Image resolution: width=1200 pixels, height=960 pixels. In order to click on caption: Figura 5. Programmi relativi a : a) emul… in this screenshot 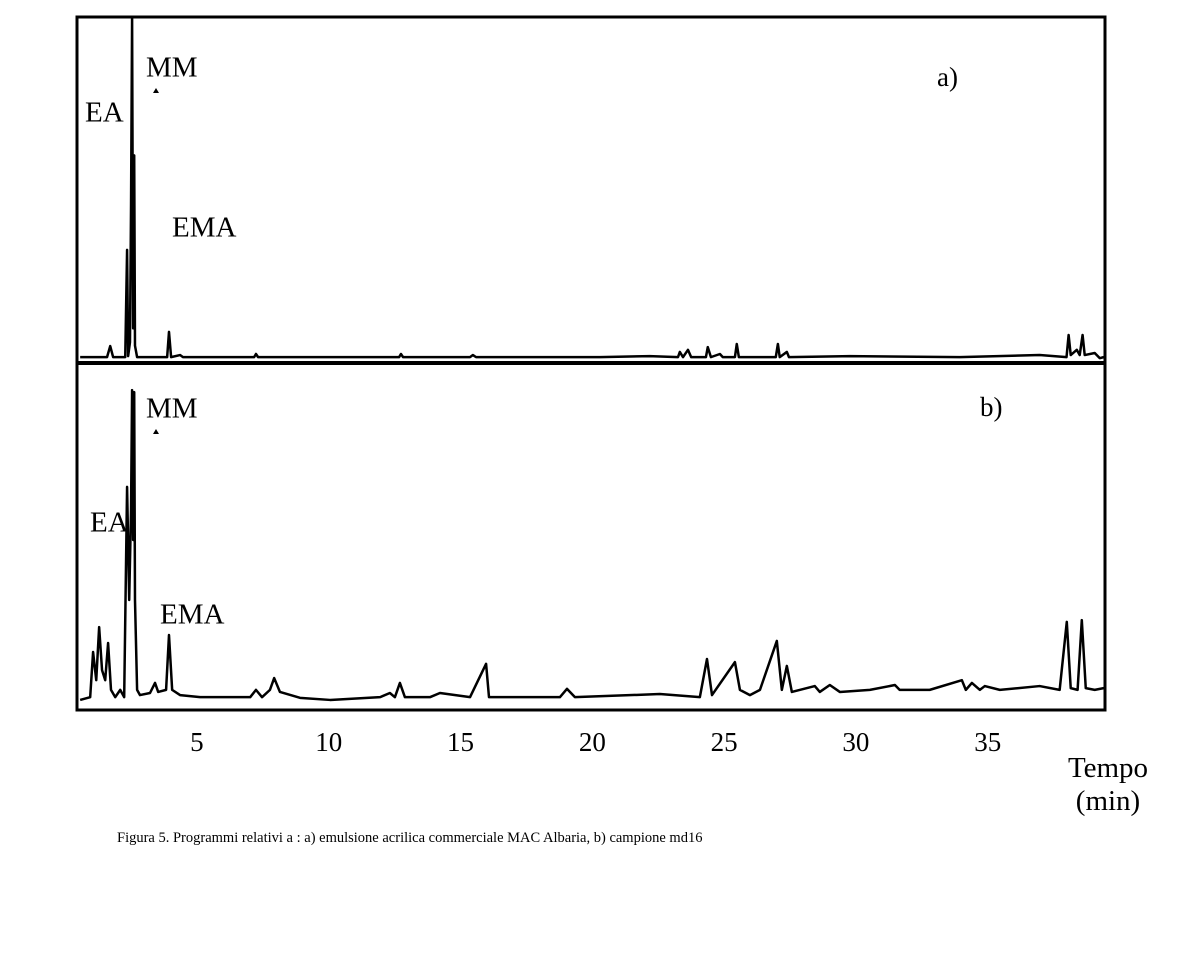, I will do `click(410, 838)`.